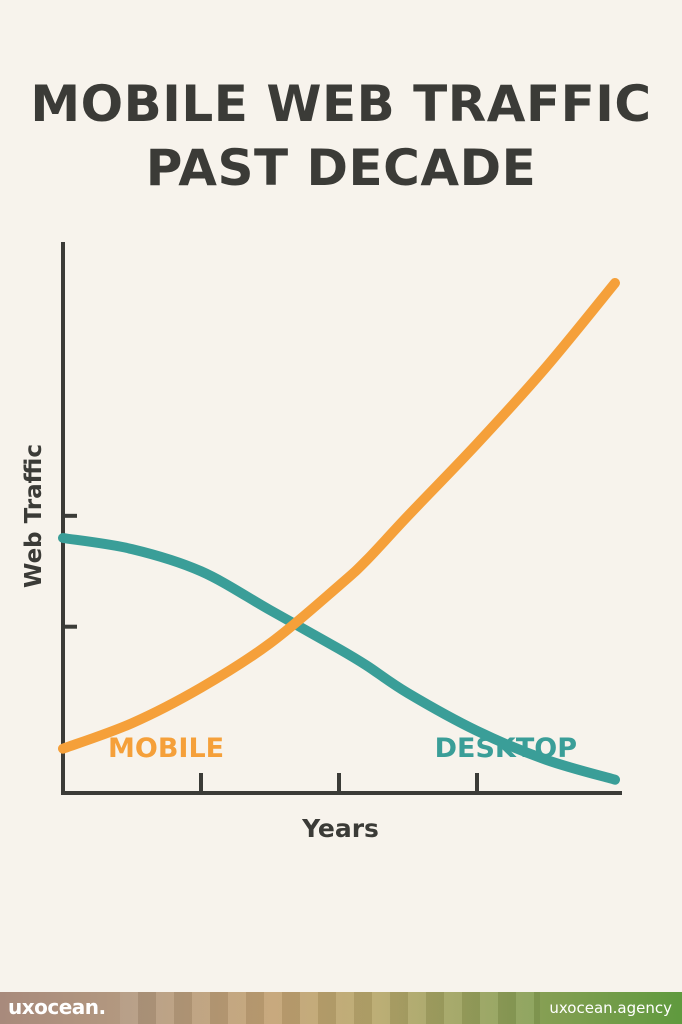  What do you see at coordinates (341, 168) in the screenshot?
I see `chart-title-line-2: PAST DECADE` at bounding box center [341, 168].